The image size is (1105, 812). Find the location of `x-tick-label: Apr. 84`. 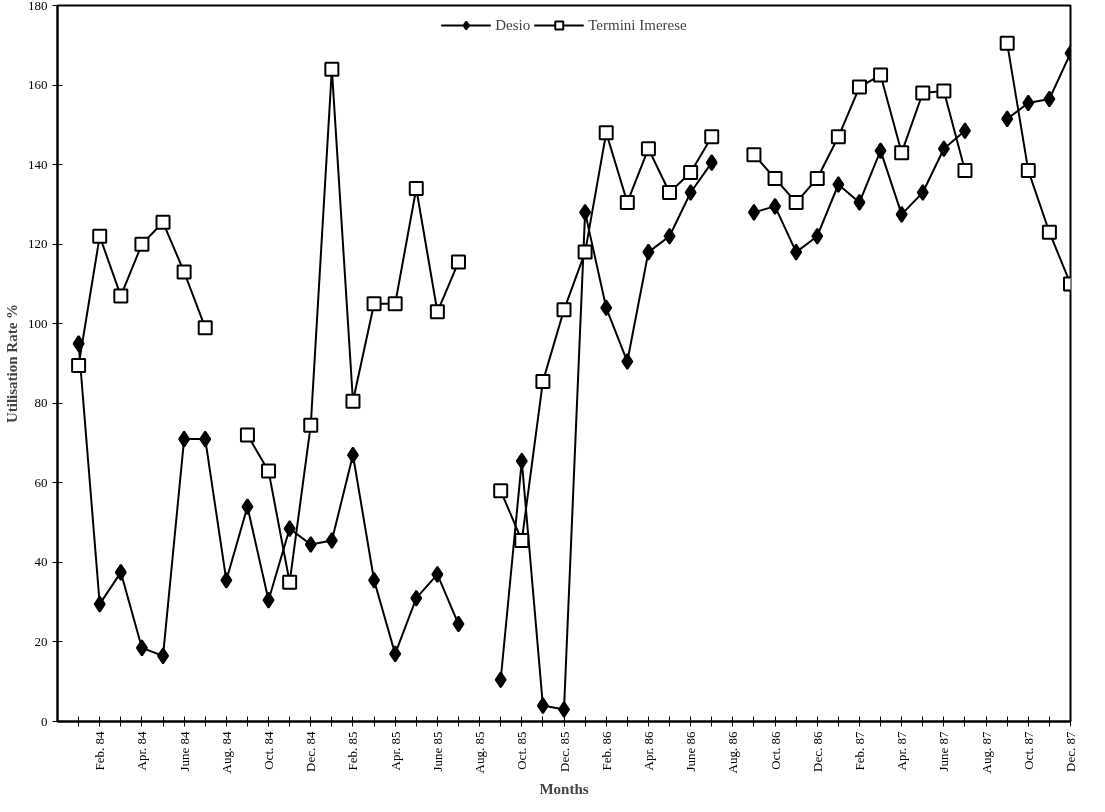

x-tick-label: Apr. 84 is located at coordinates (142, 751).